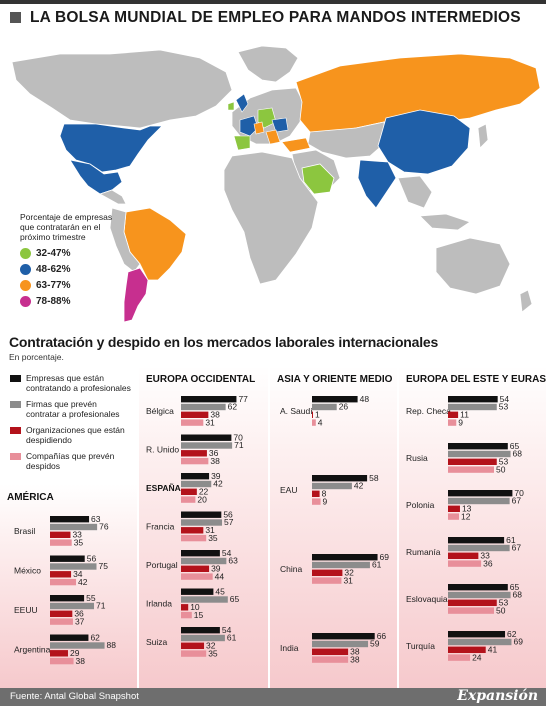 This screenshot has width=546, height=706. What do you see at coordinates (476, 379) in the screenshot?
I see `region-title-3: EUROPA DEL ESTE Y EURASIA` at bounding box center [476, 379].